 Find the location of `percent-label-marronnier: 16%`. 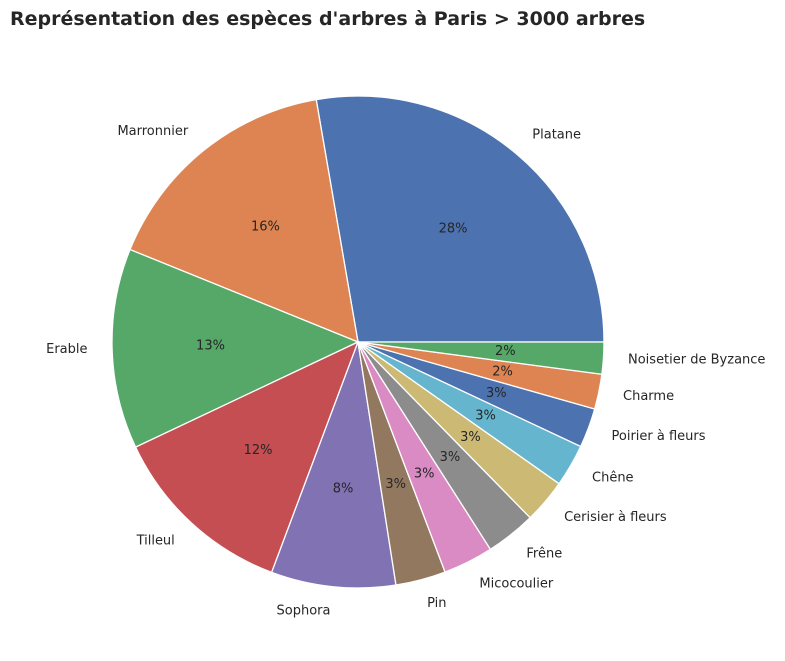

percent-label-marronnier: 16% is located at coordinates (265, 227).